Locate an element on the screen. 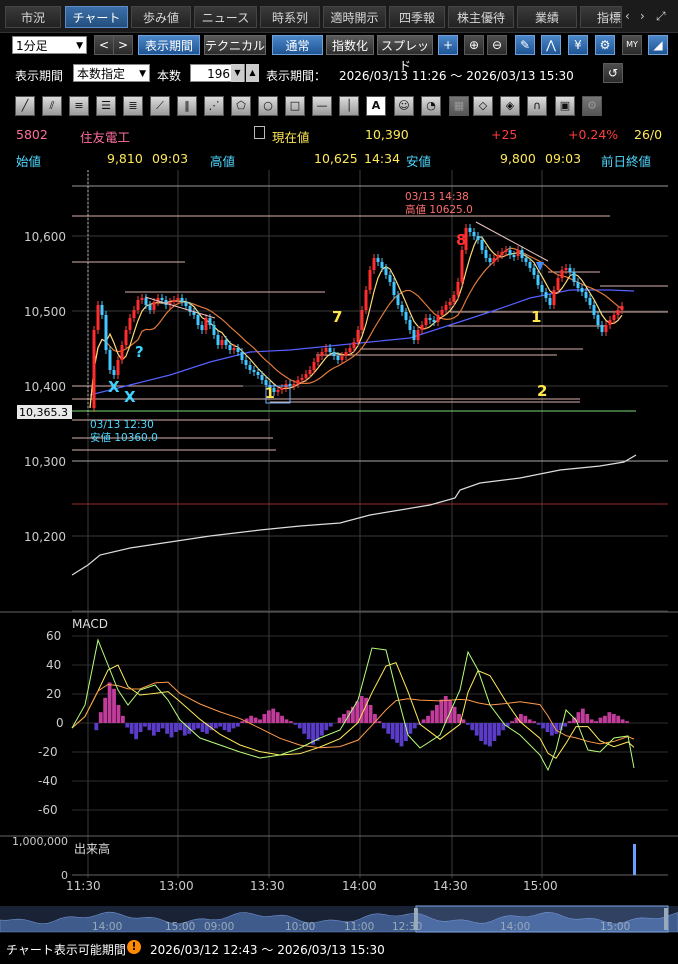  tab-yutai: 株主優待 is located at coordinates (481, 17).